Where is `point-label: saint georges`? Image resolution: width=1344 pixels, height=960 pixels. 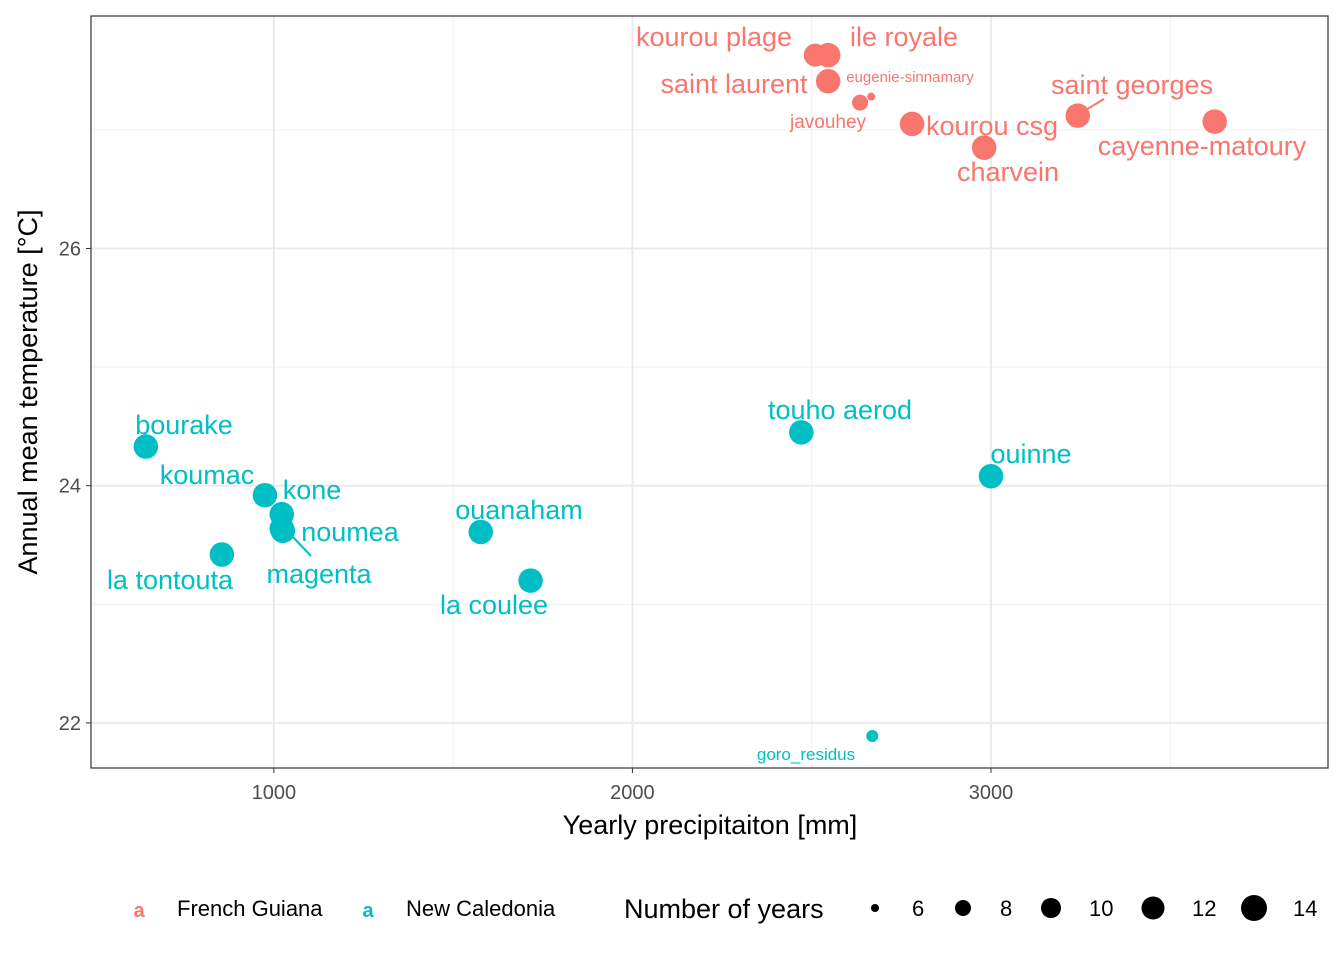 point-label: saint georges is located at coordinates (1132, 85).